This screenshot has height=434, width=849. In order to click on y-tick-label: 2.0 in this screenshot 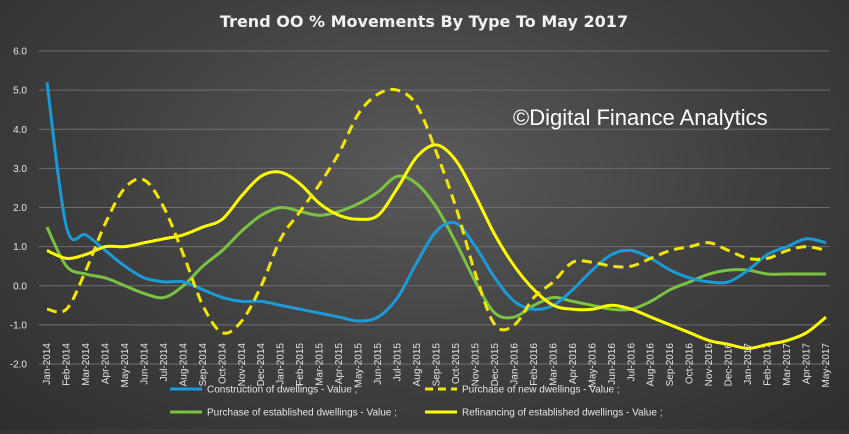, I will do `click(20, 208)`.